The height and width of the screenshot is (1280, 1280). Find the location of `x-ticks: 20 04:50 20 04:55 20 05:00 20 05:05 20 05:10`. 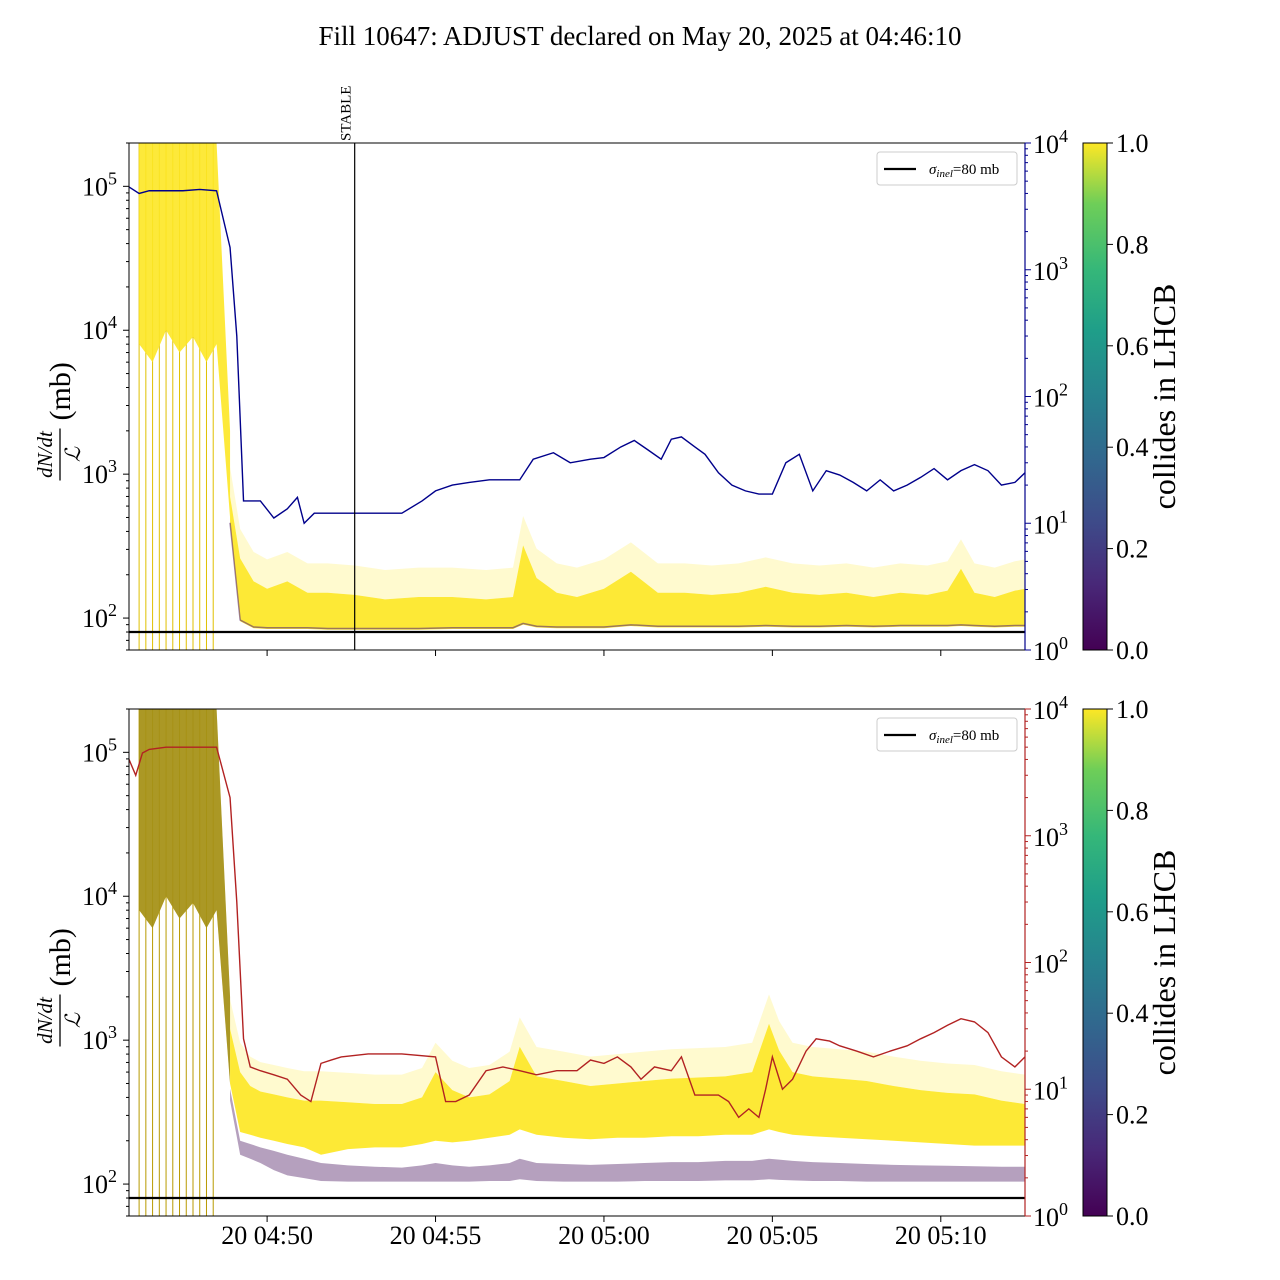

x-ticks: 20 04:50 20 04:55 20 05:00 20 05:05 20 05:10 is located at coordinates (604, 1233).